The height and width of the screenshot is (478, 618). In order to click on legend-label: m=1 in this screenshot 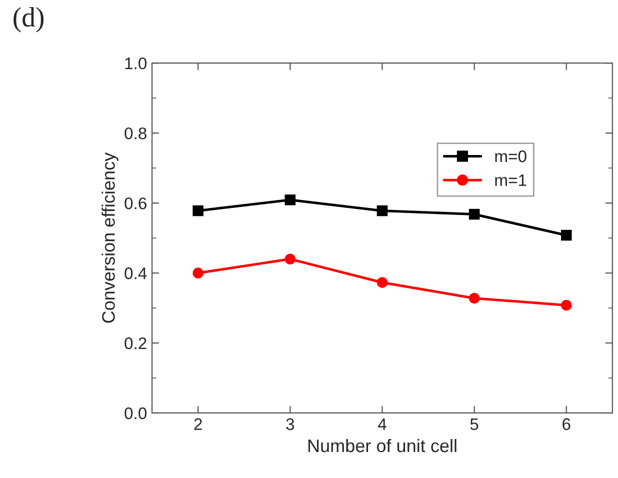, I will do `click(510, 180)`.